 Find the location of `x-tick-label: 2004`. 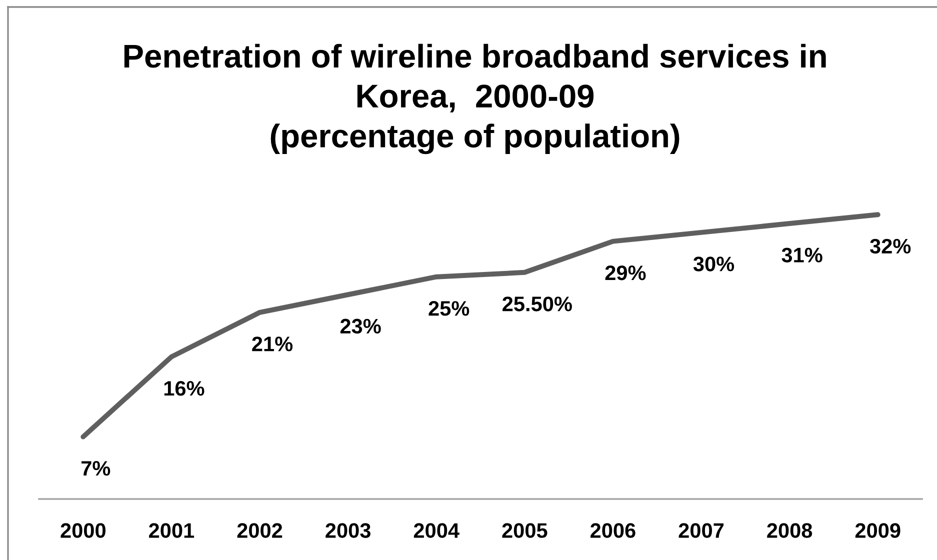

x-tick-label: 2004 is located at coordinates (437, 530).